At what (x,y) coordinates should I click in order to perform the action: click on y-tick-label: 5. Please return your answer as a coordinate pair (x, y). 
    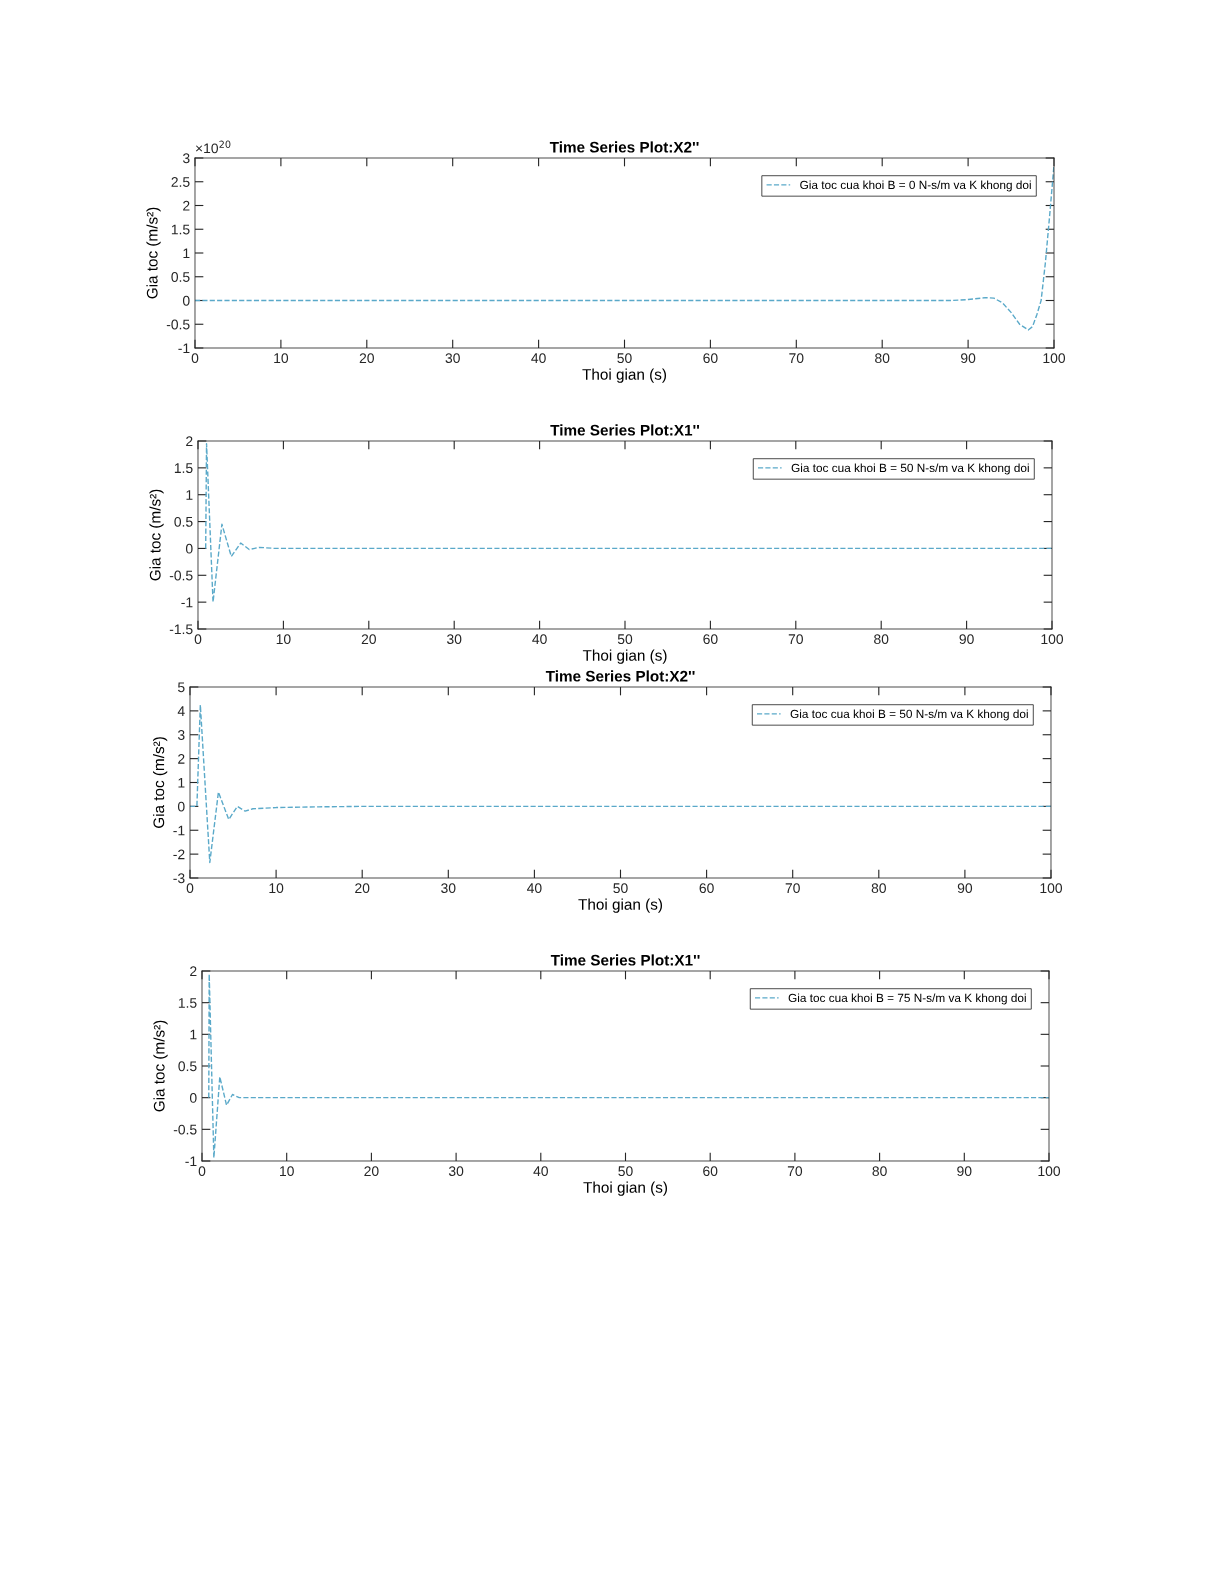
    Looking at the image, I should click on (181, 687).